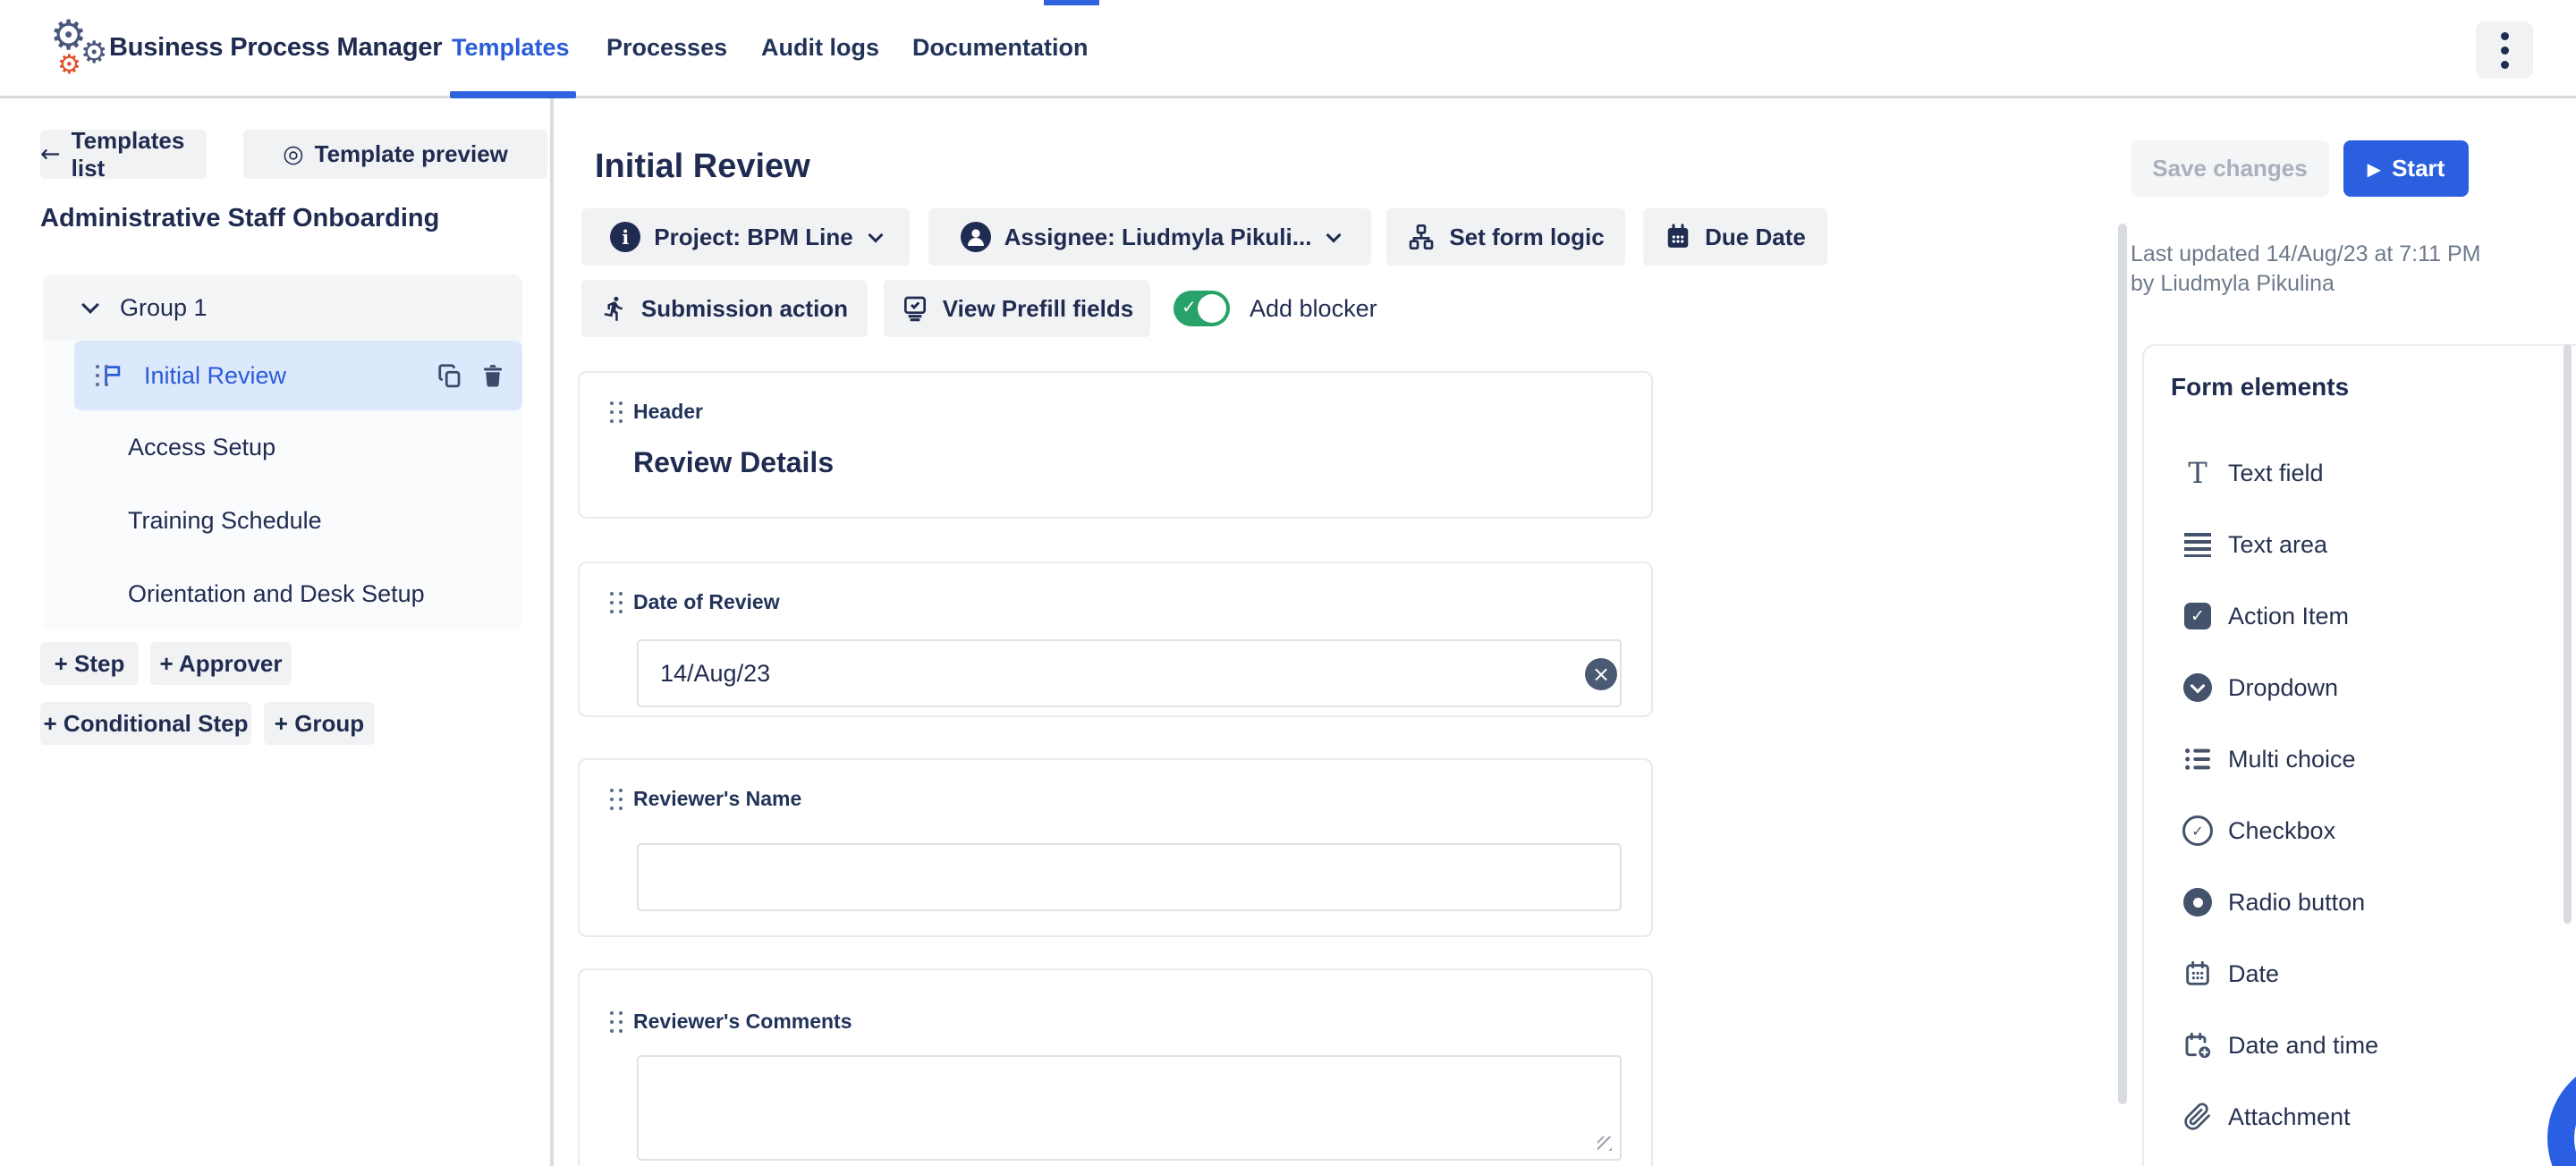  What do you see at coordinates (2360, 616) in the screenshot?
I see `form-element-action-item: ✓ Action Item` at bounding box center [2360, 616].